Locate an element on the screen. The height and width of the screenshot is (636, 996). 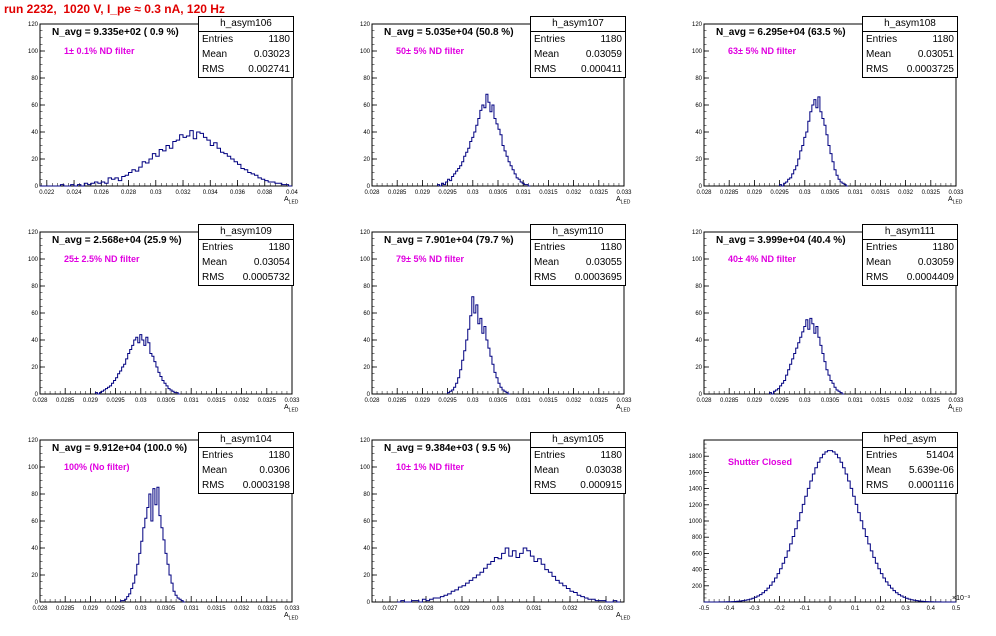
stats-row-rms: RMS 0.000411 is located at coordinates (578, 69).